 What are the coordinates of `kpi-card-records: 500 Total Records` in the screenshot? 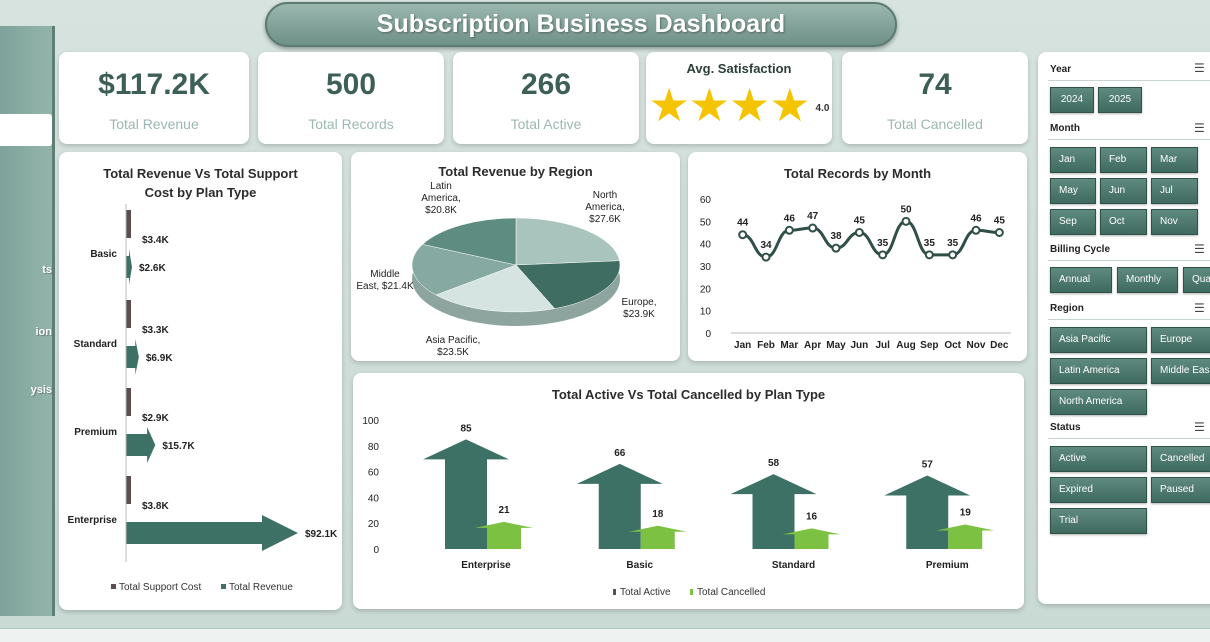 It's located at (351, 98).